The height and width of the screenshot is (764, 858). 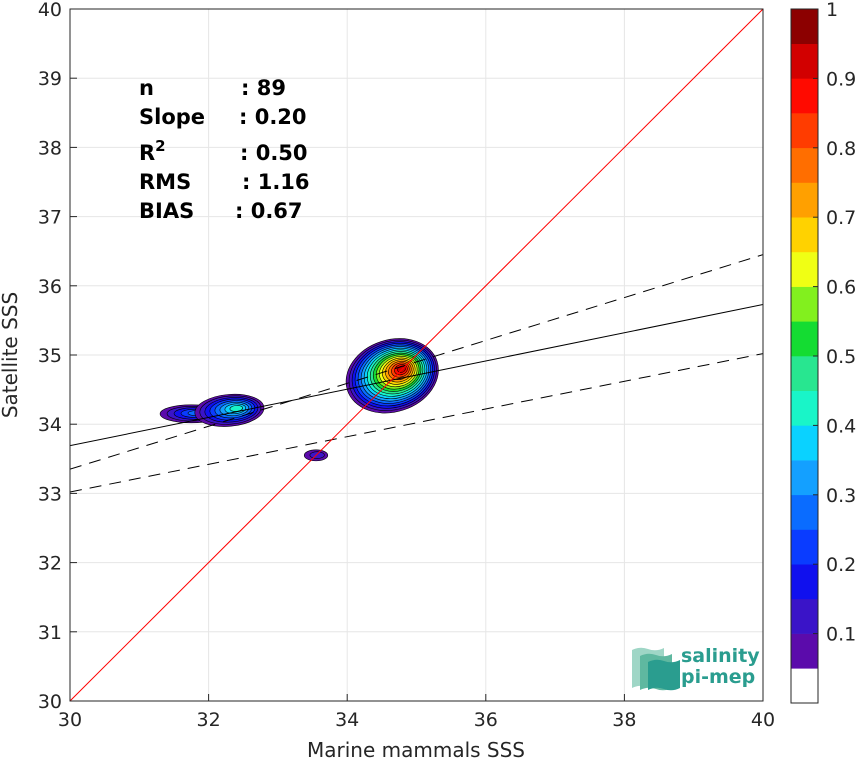 I want to click on stat-value: : 1.16, so click(x=276, y=182).